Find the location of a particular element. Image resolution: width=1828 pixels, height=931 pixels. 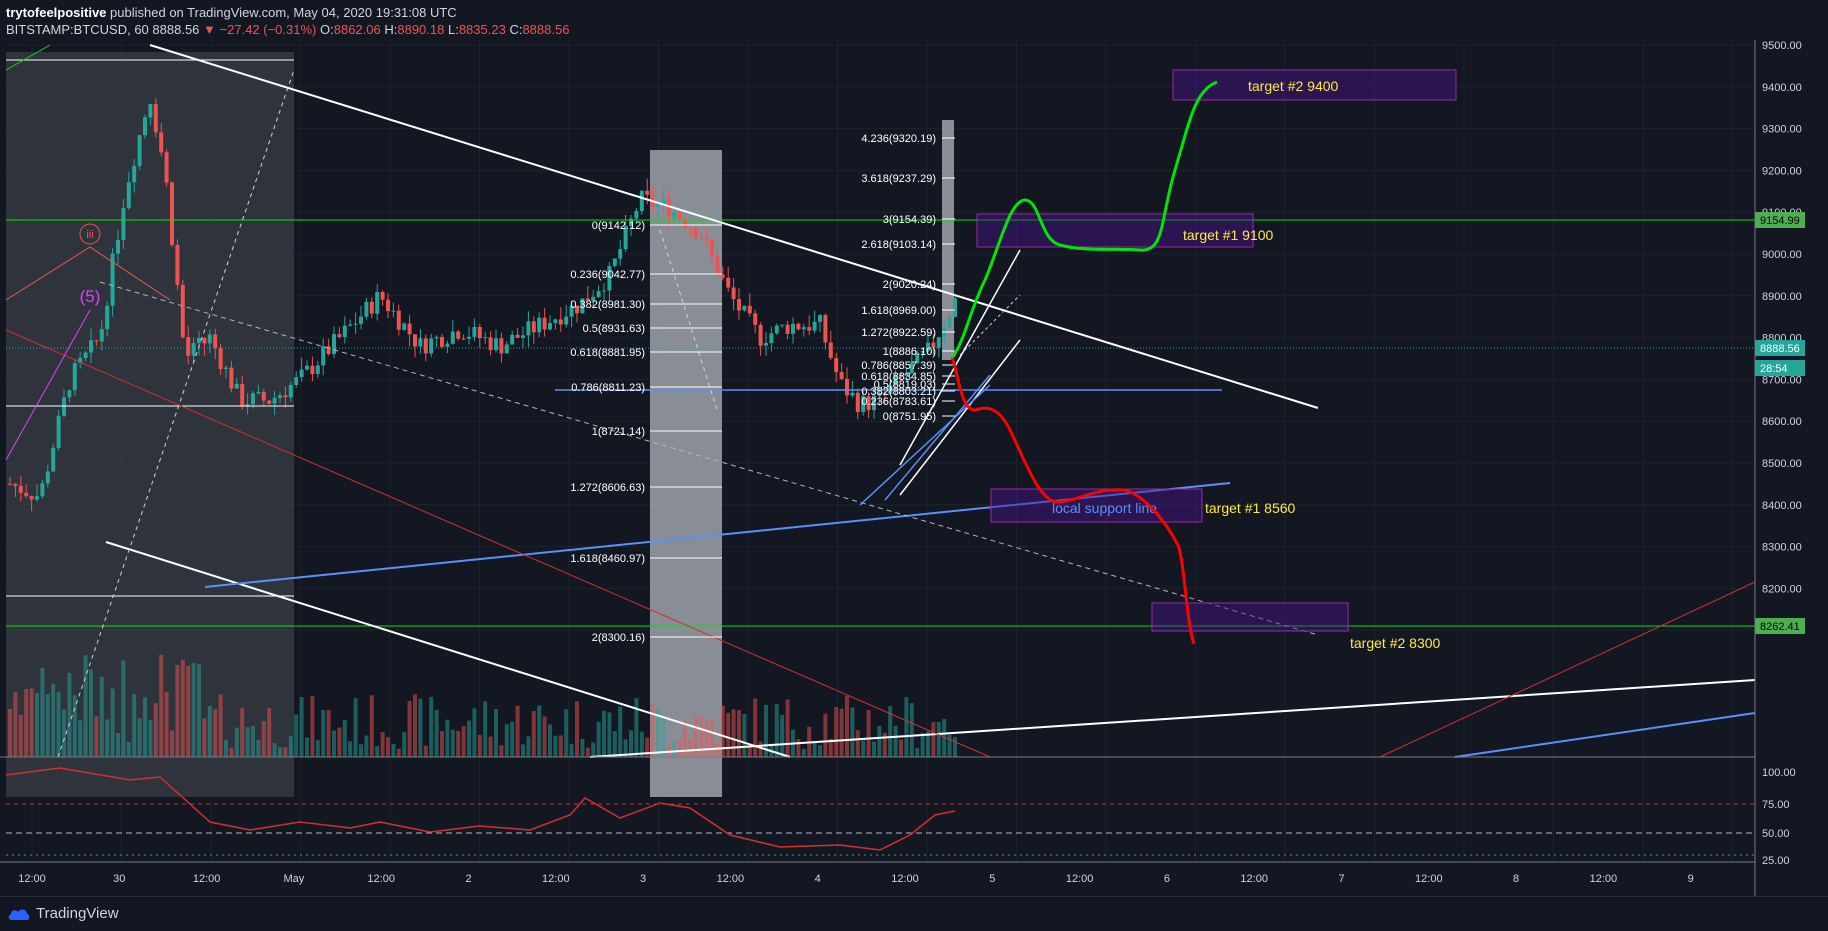

rising-channel-lower is located at coordinates (960, 417).